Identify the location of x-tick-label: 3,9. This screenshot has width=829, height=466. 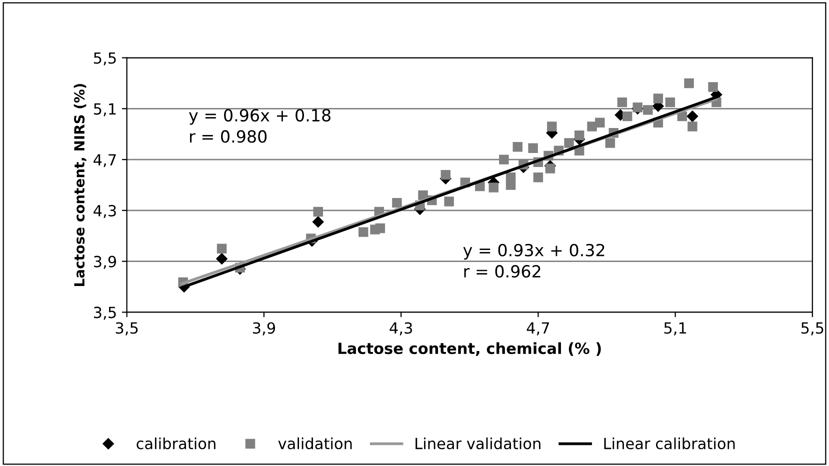
(264, 329).